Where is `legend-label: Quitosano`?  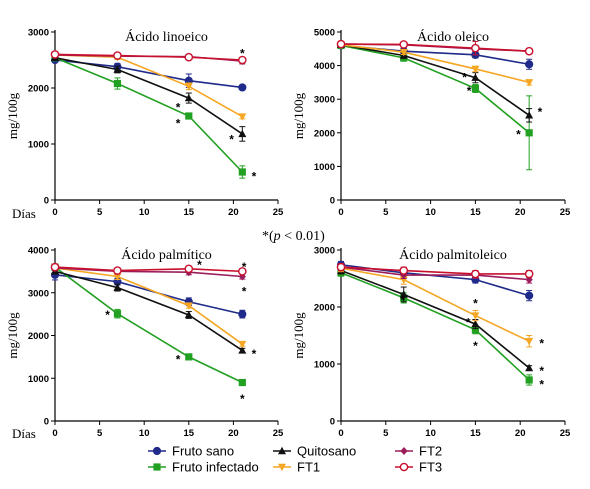
legend-label: Quitosano is located at coordinates (326, 451).